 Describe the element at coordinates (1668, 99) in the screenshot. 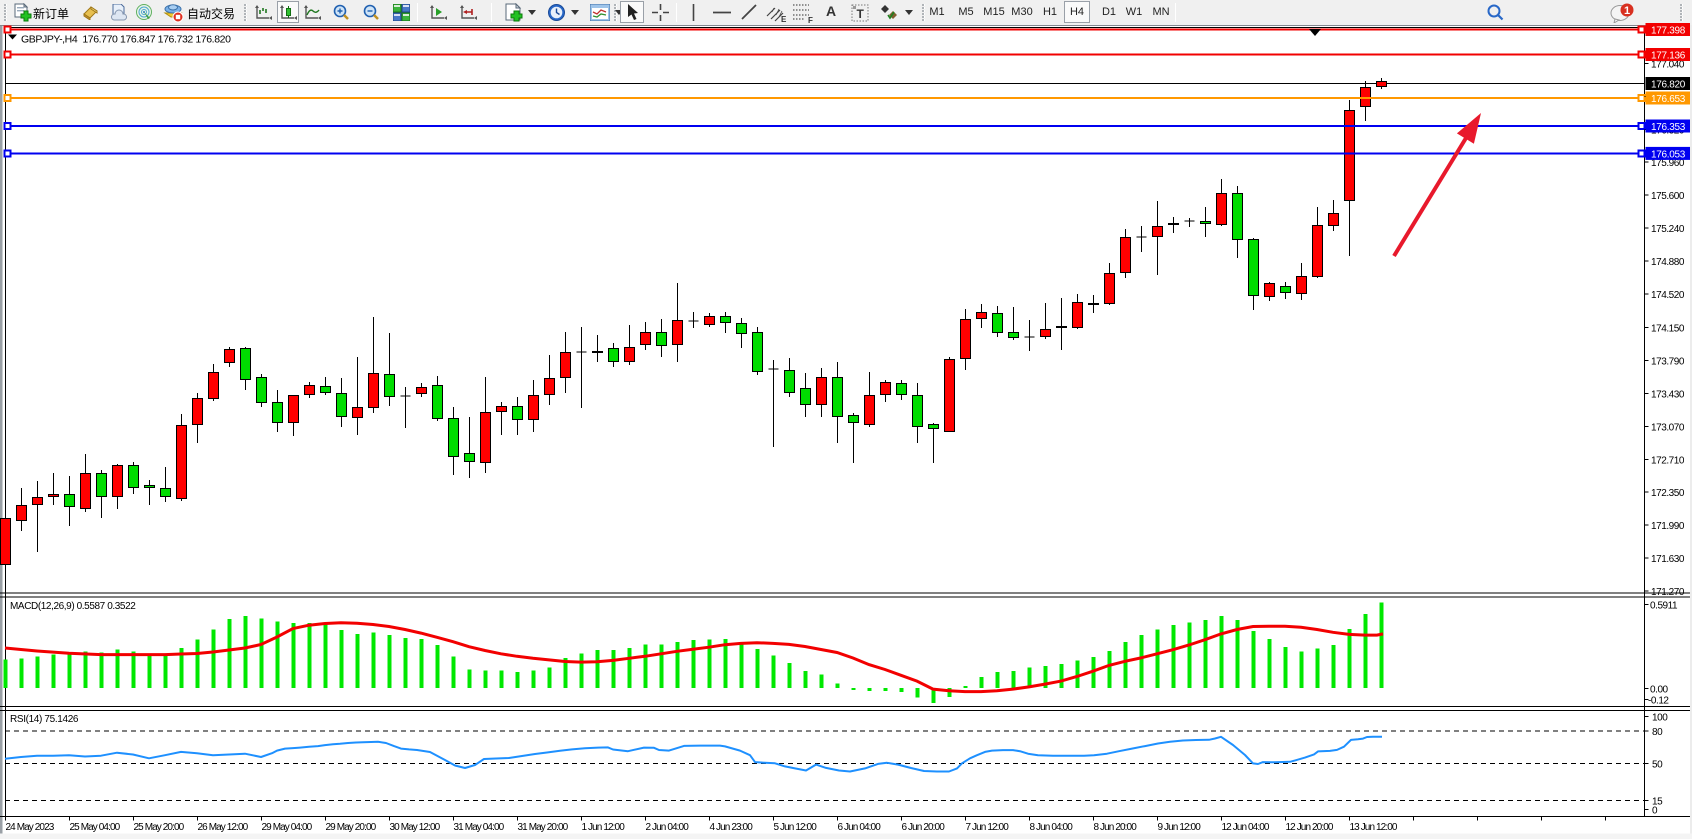

I see `svg-text: 176.653` at that location.